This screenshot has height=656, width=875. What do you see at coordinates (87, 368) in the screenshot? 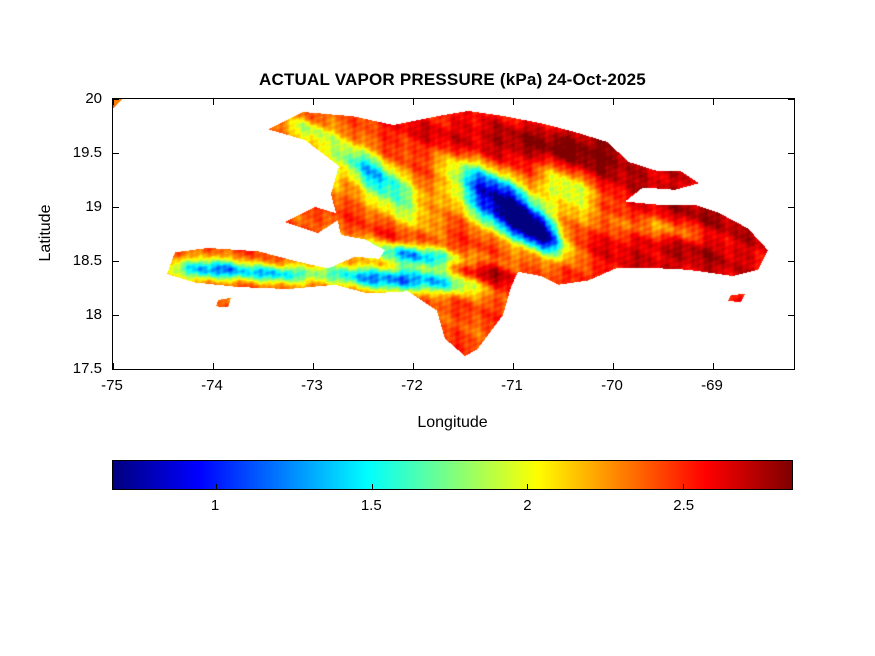
I see `y-tick-label: 17.5` at bounding box center [87, 368].